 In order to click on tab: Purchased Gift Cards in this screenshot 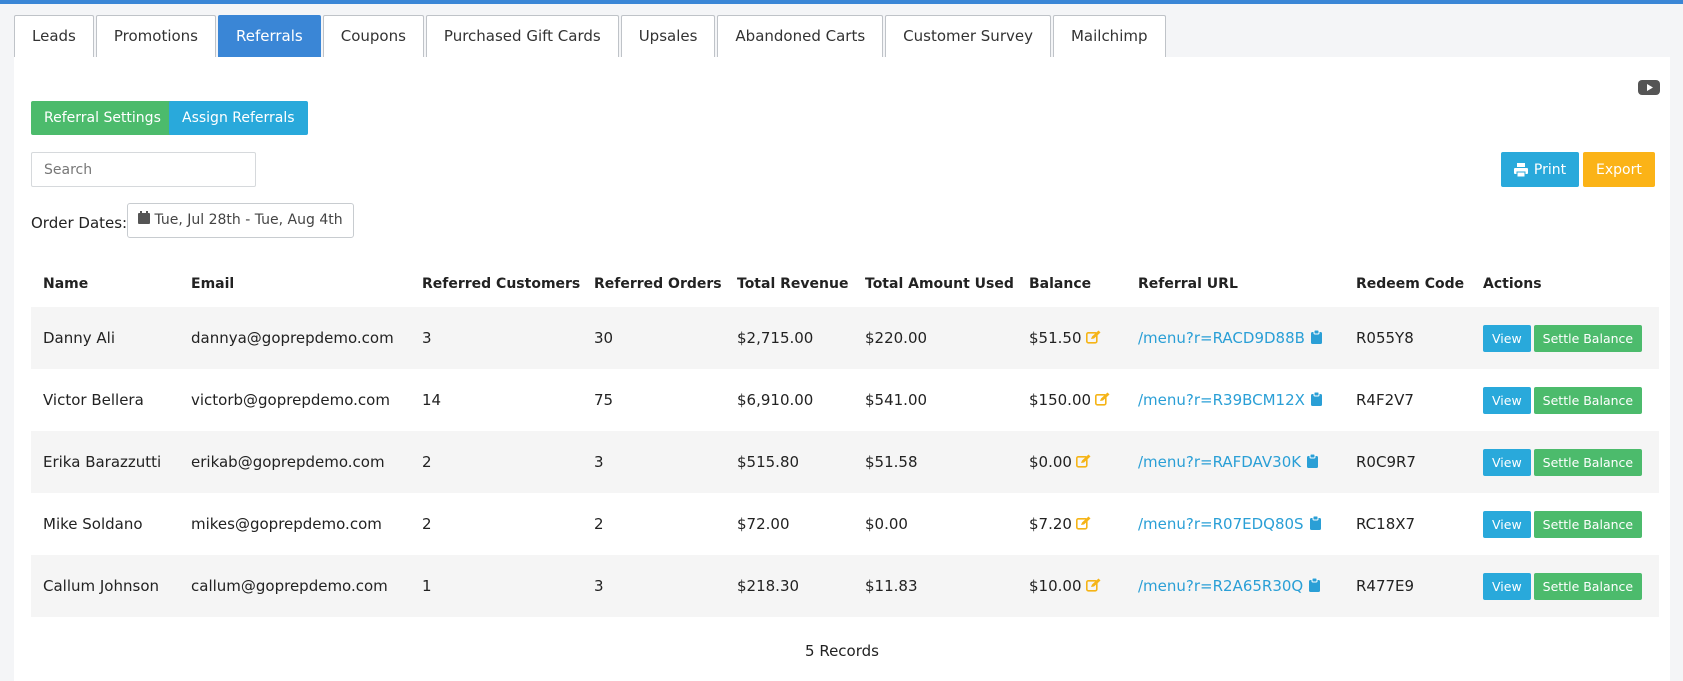, I will do `click(522, 36)`.